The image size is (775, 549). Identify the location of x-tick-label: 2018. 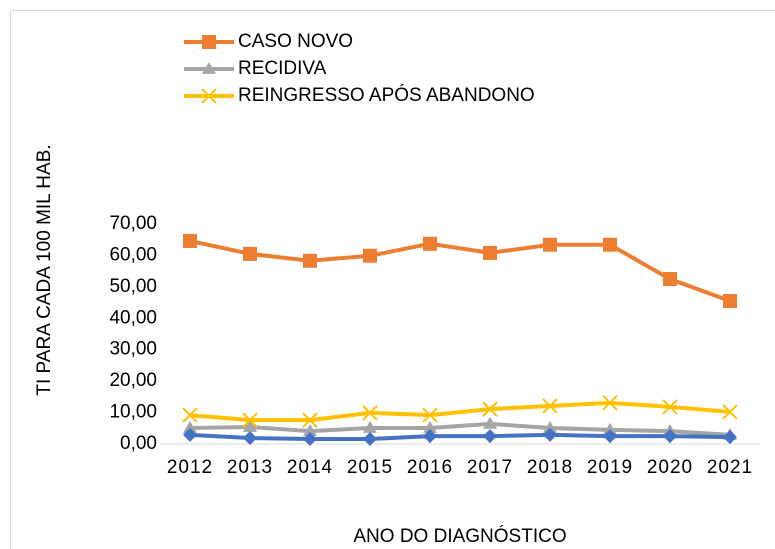
(550, 467).